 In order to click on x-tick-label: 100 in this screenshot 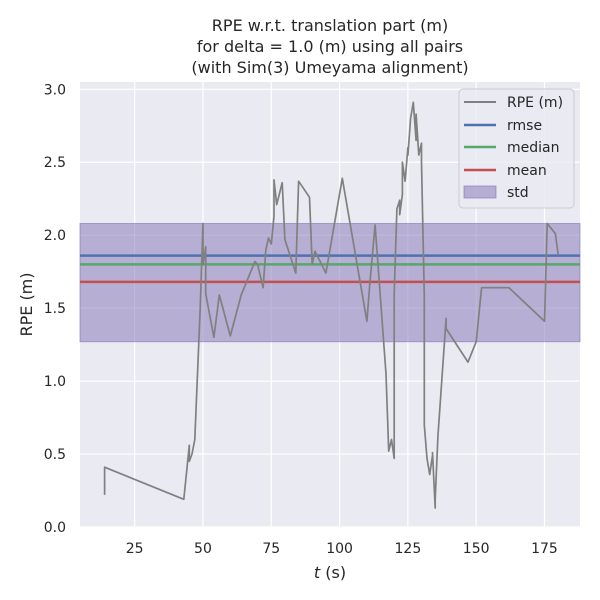, I will do `click(339, 549)`.